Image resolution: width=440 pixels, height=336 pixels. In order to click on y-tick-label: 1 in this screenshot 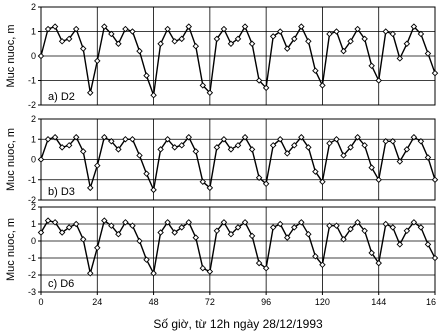, I will do `click(33, 224)`.